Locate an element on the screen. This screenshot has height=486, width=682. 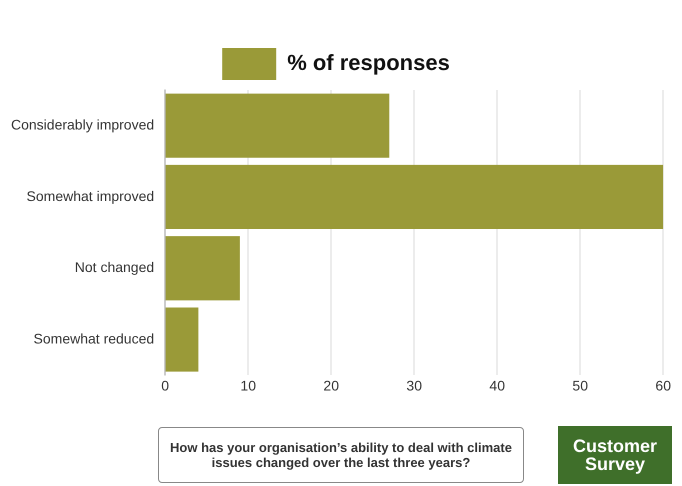
y-tick-label: Somewhat reduced is located at coordinates (94, 338).